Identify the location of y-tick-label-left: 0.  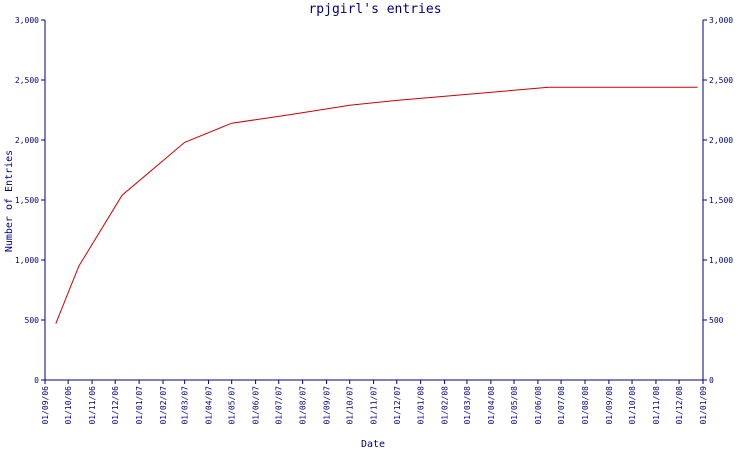
(36, 380).